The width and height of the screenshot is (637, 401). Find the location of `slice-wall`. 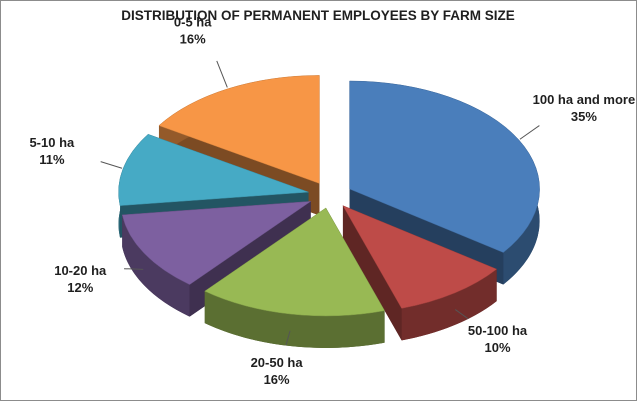

slice-wall is located at coordinates (372, 273).